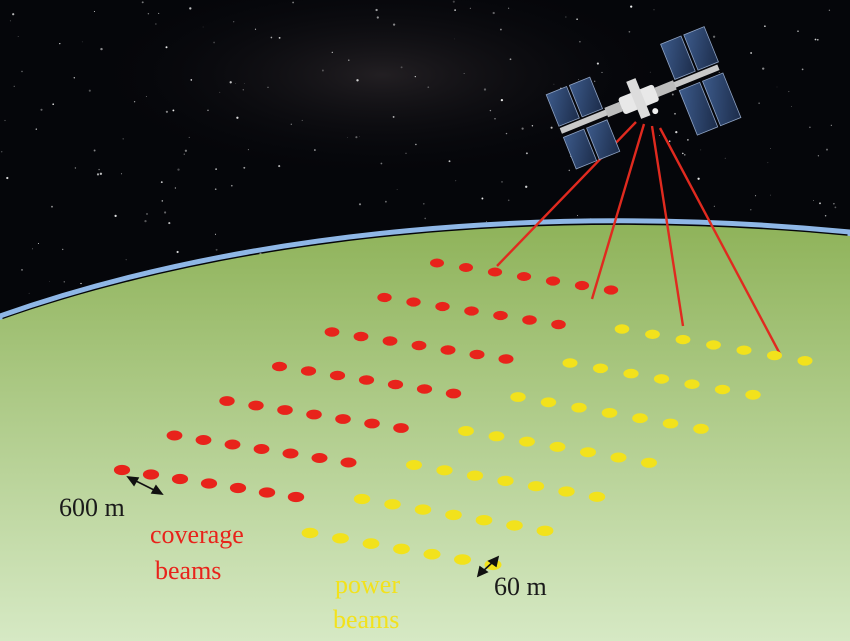 This screenshot has height=641, width=850. What do you see at coordinates (720, 241) in the screenshot?
I see `beam-link-line` at bounding box center [720, 241].